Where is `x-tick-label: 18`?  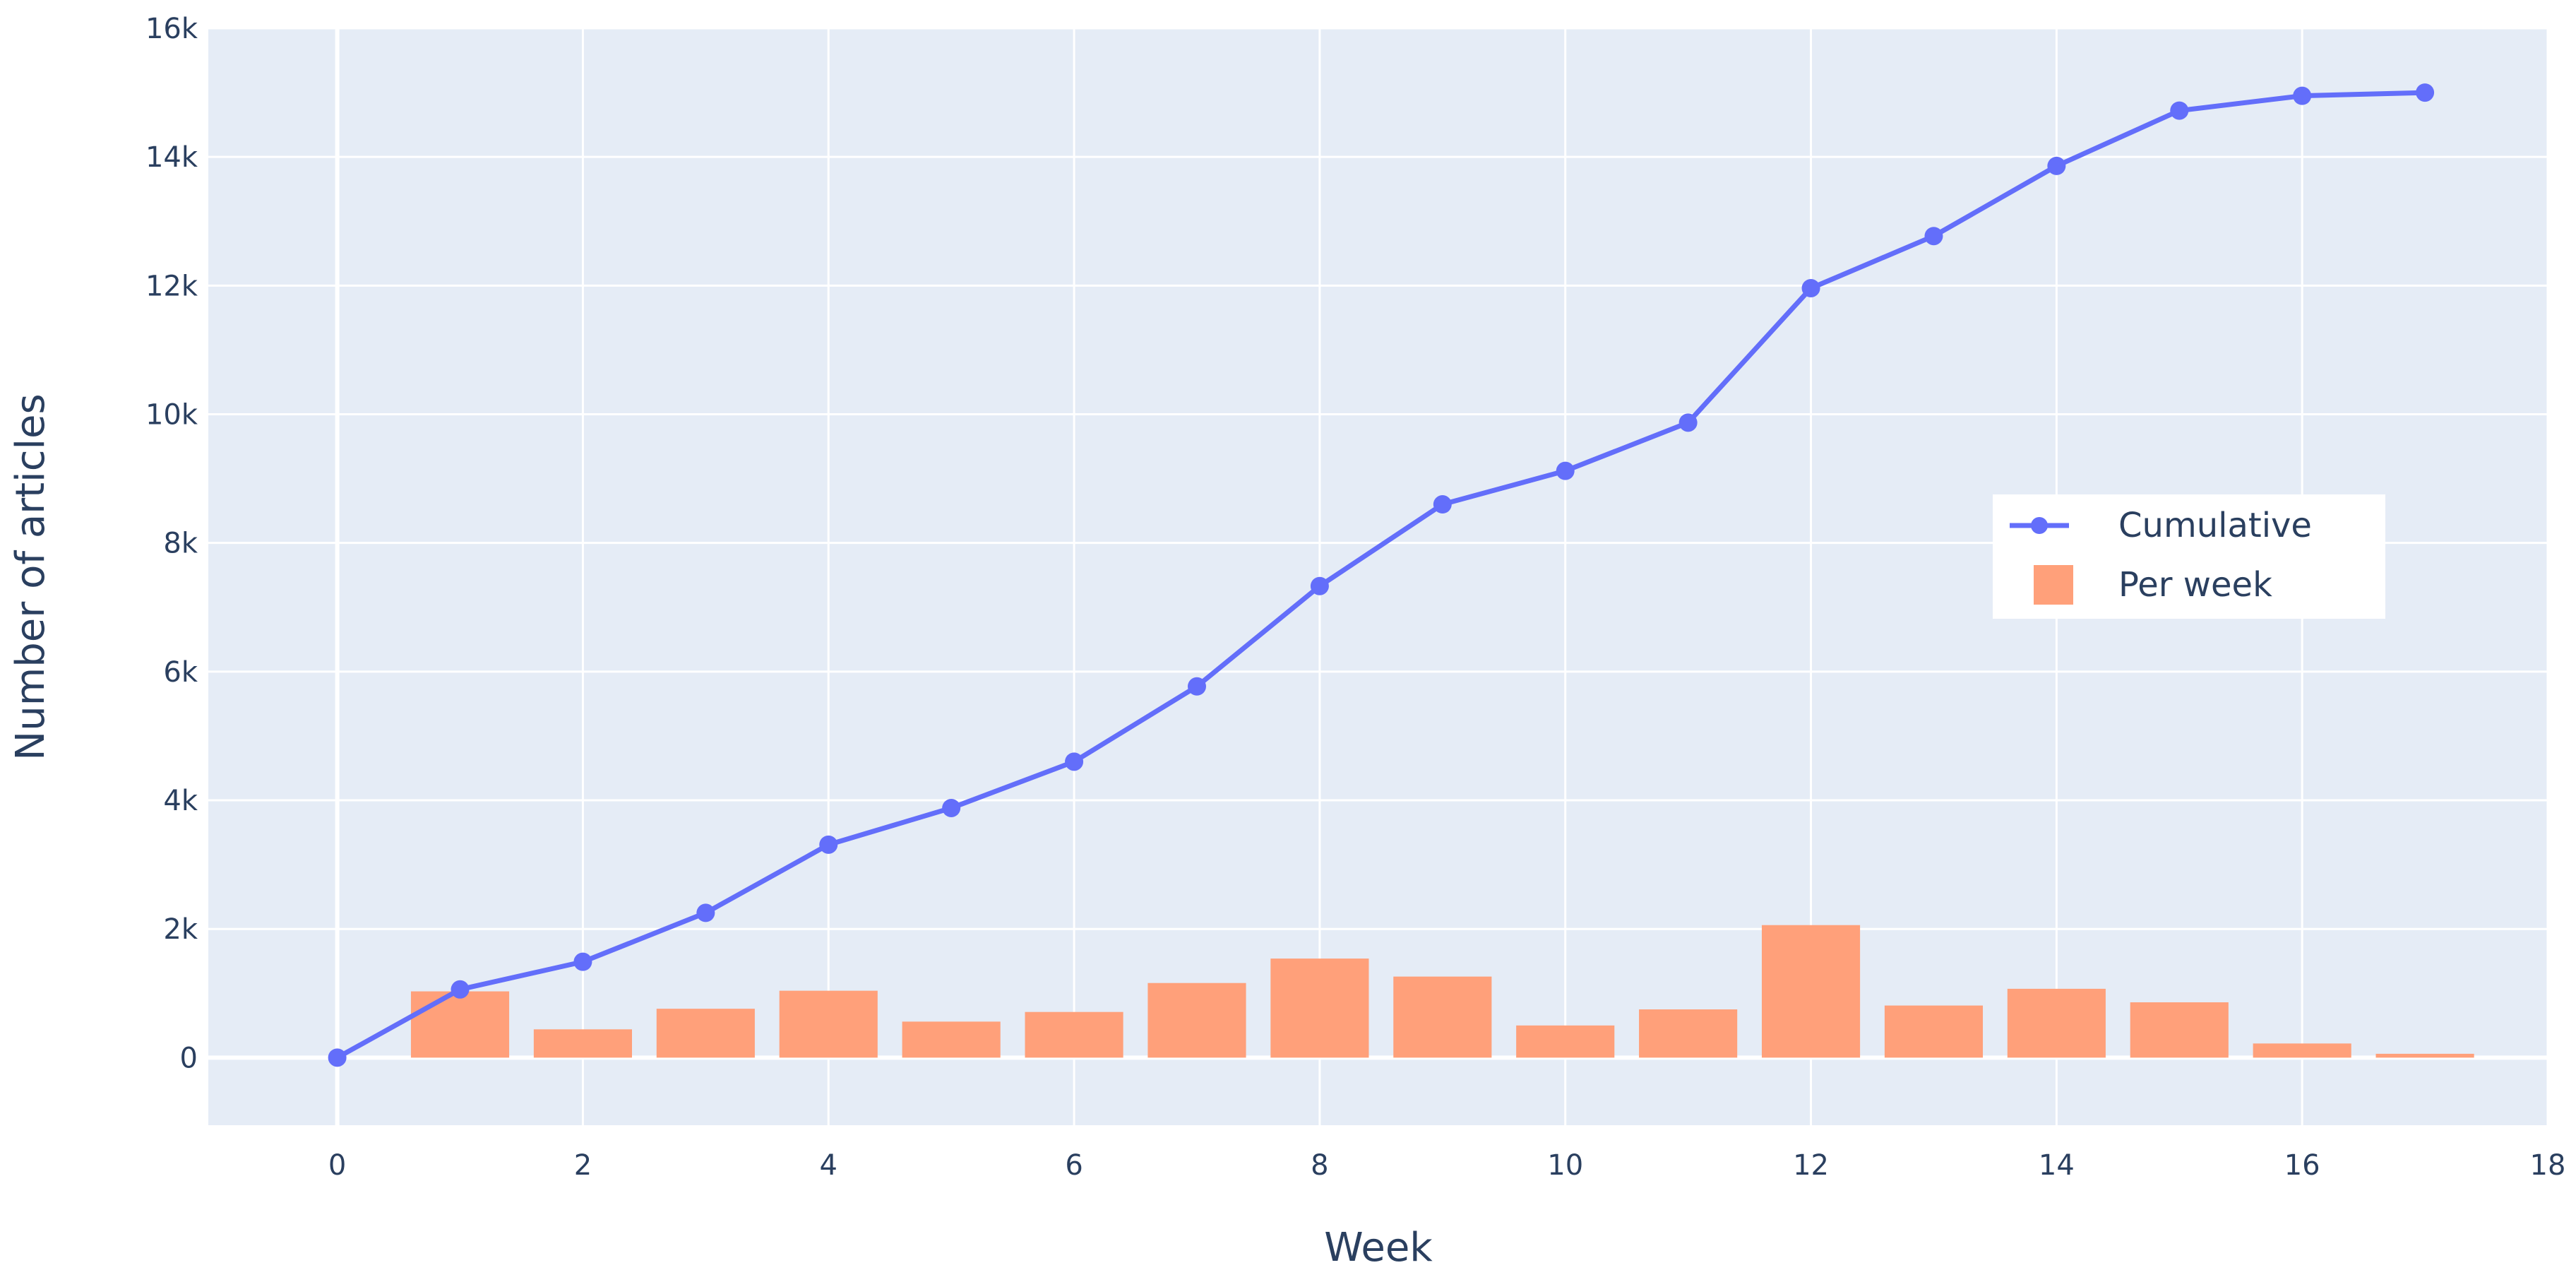
x-tick-label: 18 is located at coordinates (2548, 1166).